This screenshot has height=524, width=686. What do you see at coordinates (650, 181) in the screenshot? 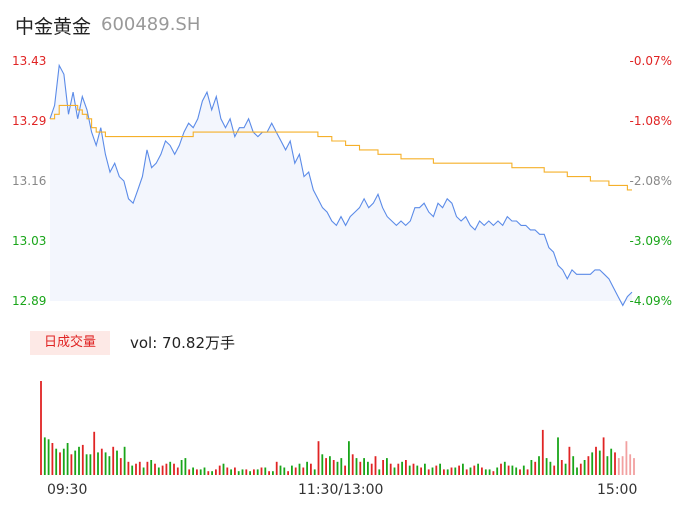
I see `pct-tick-2: -2.08%` at bounding box center [650, 181].